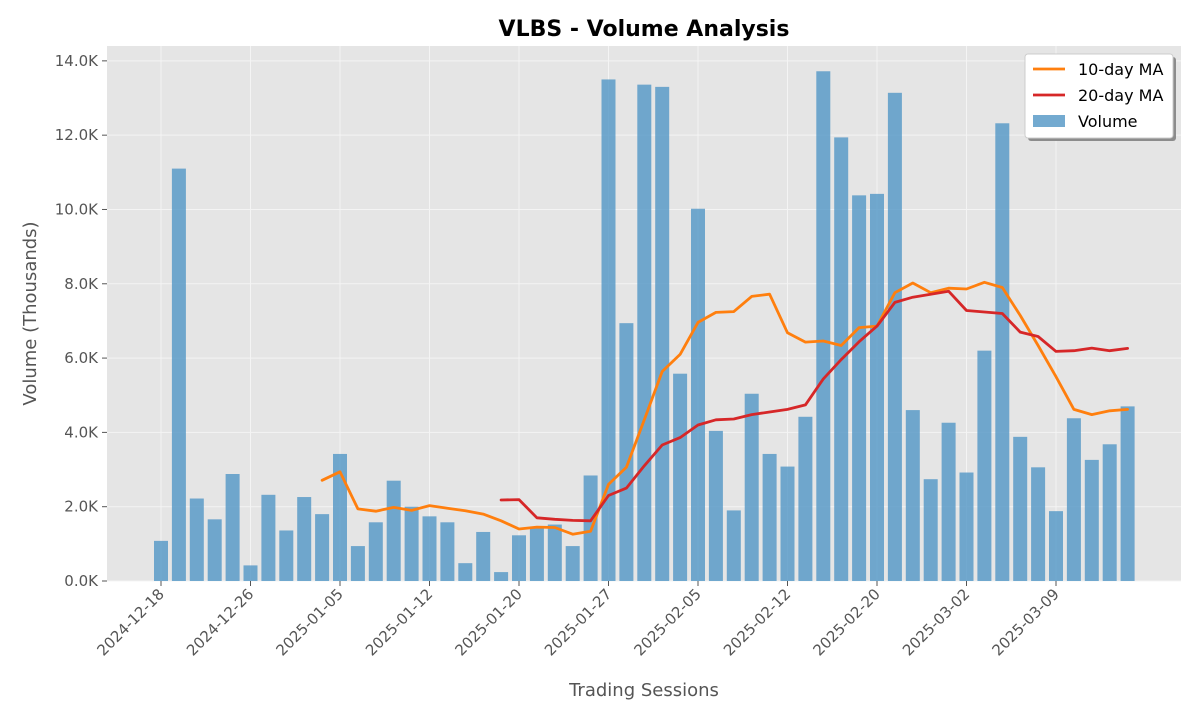 Image resolution: width=1200 pixels, height=720 pixels. What do you see at coordinates (643, 690) in the screenshot?
I see `x-axis-label: Trading Sessions` at bounding box center [643, 690].